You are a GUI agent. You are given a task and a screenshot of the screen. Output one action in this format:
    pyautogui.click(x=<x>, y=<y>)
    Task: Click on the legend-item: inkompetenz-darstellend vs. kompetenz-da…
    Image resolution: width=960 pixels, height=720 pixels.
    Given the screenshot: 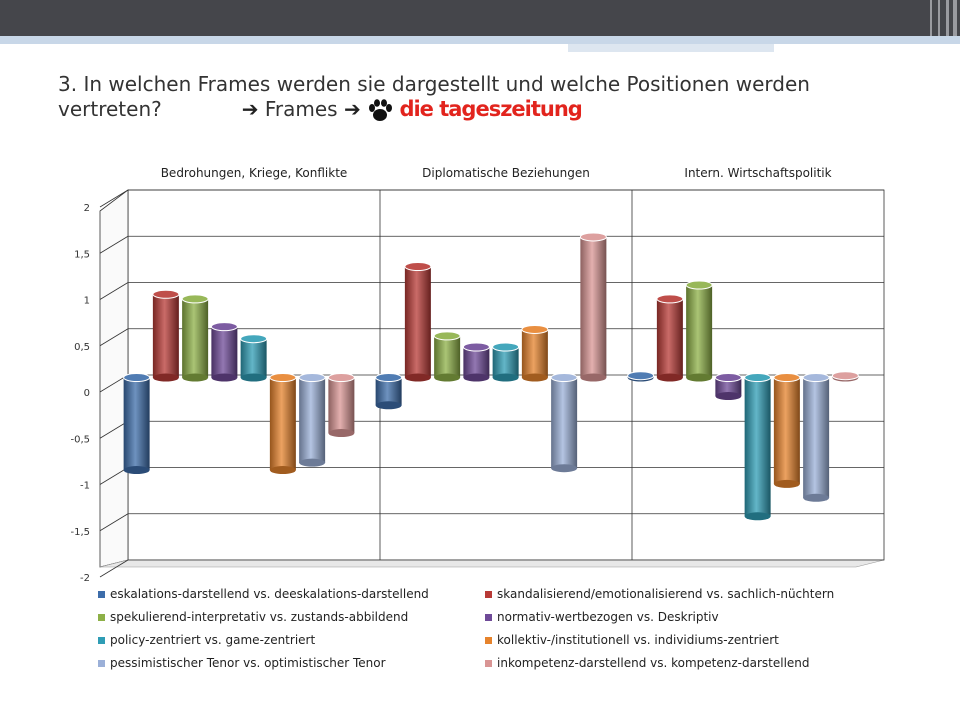 What is the action you would take?
    pyautogui.click(x=647, y=663)
    